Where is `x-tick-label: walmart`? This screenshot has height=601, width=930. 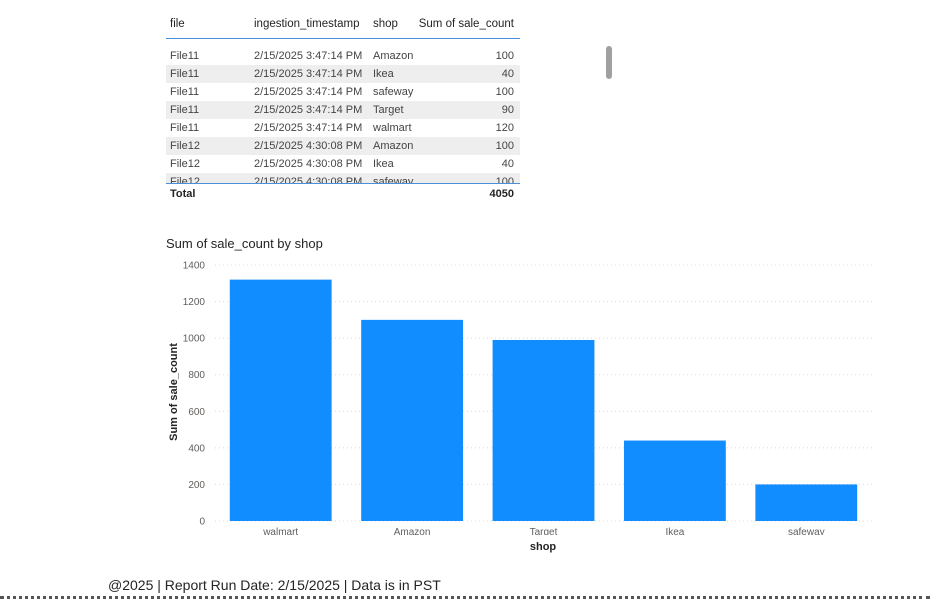
x-tick-label: walmart is located at coordinates (280, 531).